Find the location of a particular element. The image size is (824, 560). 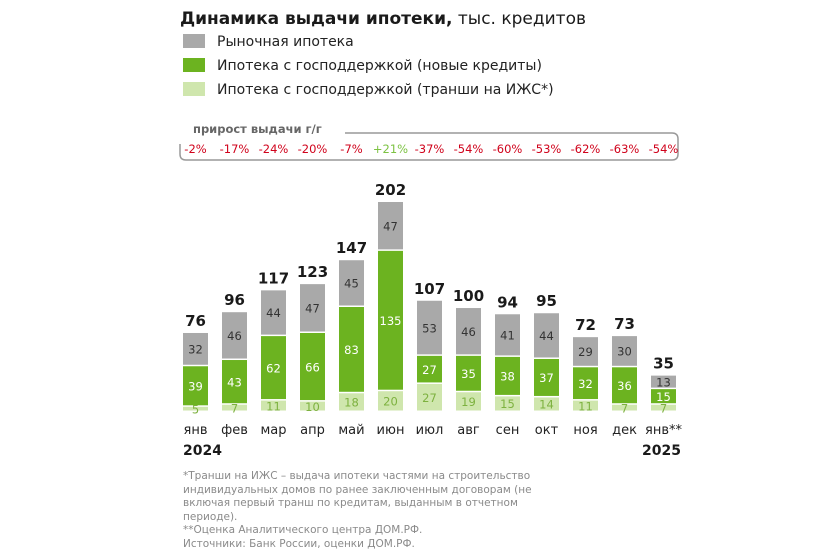

month-label: ноя is located at coordinates (585, 430).